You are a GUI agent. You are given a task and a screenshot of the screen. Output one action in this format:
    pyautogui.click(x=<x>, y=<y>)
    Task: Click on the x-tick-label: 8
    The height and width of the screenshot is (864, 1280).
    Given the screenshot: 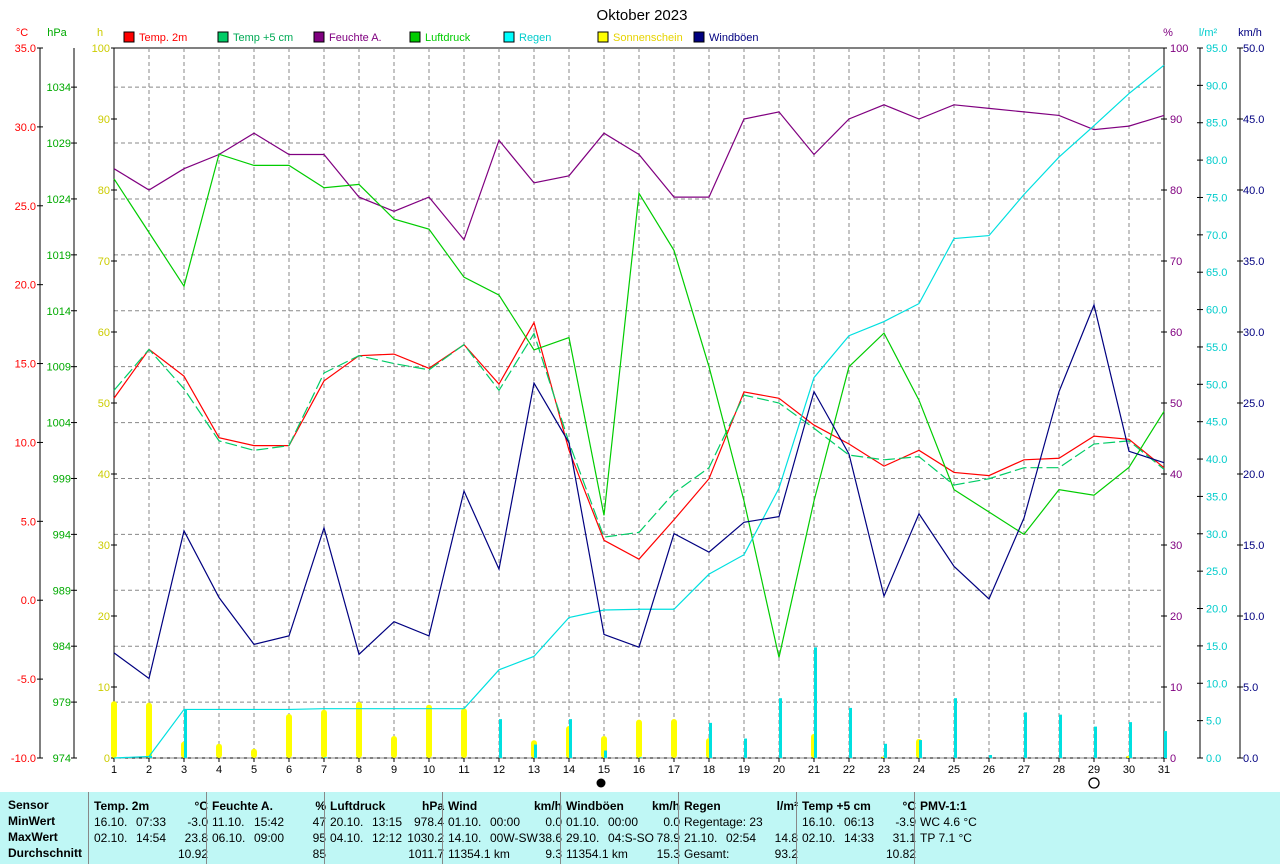 What is the action you would take?
    pyautogui.click(x=359, y=770)
    